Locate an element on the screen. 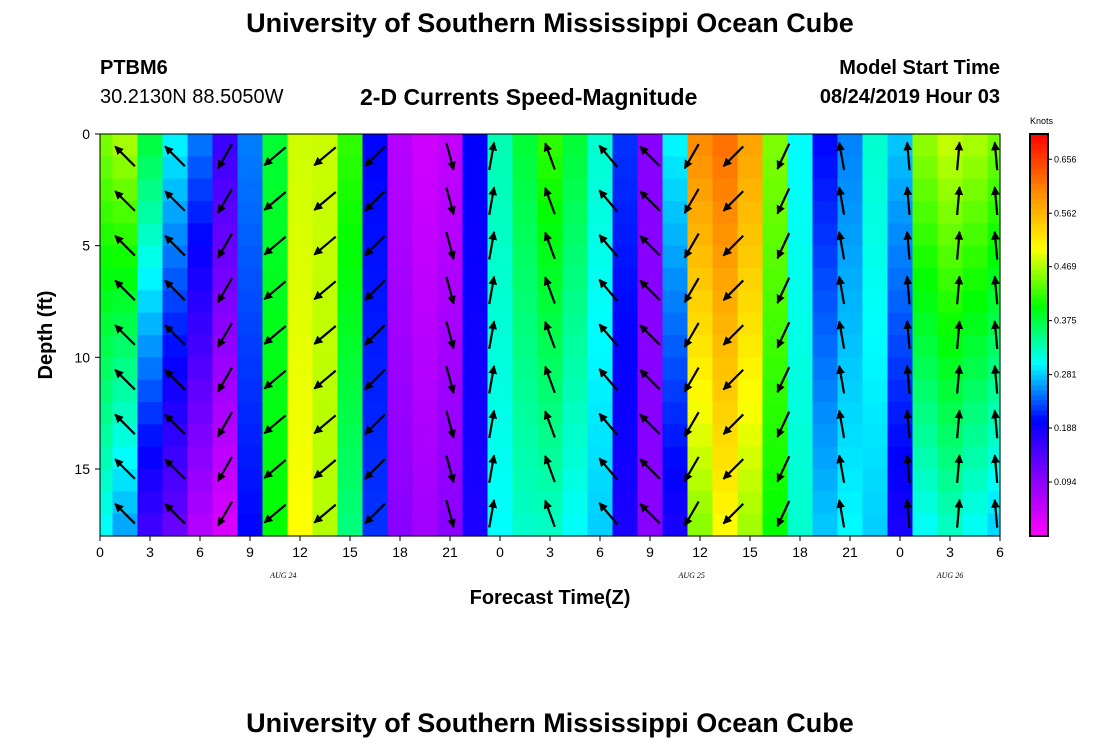 The height and width of the screenshot is (750, 1100). x-tick-label: 6 is located at coordinates (1000, 552).